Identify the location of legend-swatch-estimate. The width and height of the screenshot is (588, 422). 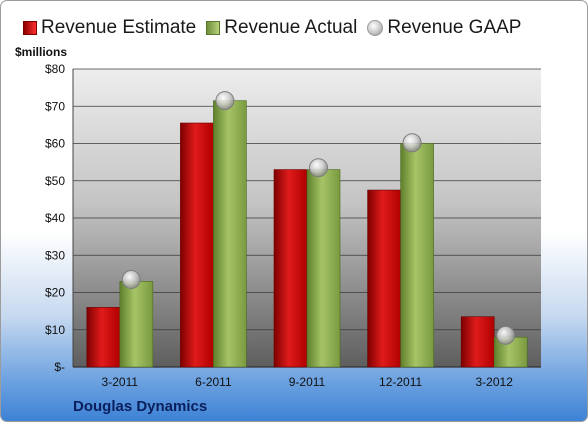
(30, 28).